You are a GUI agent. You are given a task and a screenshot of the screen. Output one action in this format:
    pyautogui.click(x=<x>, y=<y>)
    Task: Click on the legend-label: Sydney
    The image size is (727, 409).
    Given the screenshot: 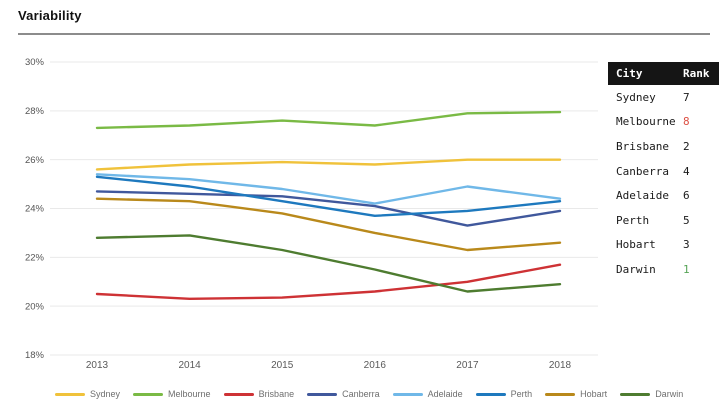 What is the action you would take?
    pyautogui.click(x=105, y=394)
    